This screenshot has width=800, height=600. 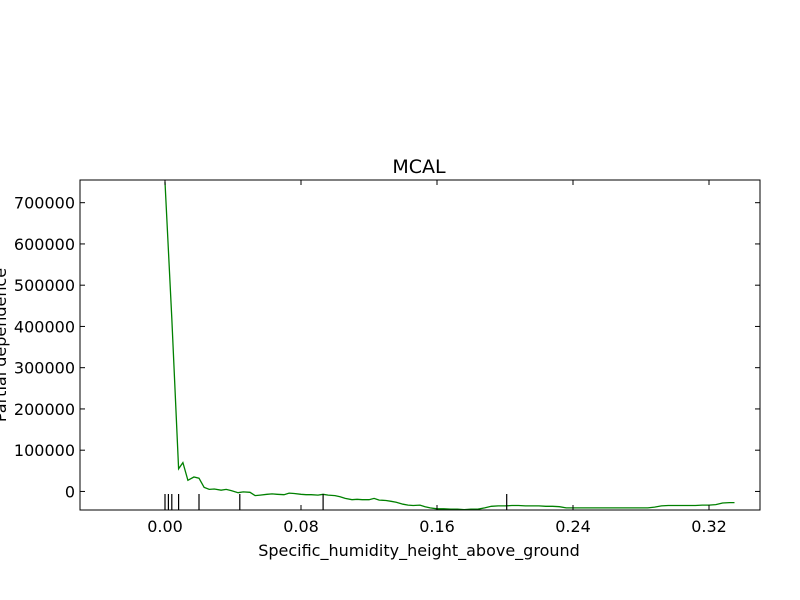 I want to click on chart-title: MCAL, so click(x=419, y=167).